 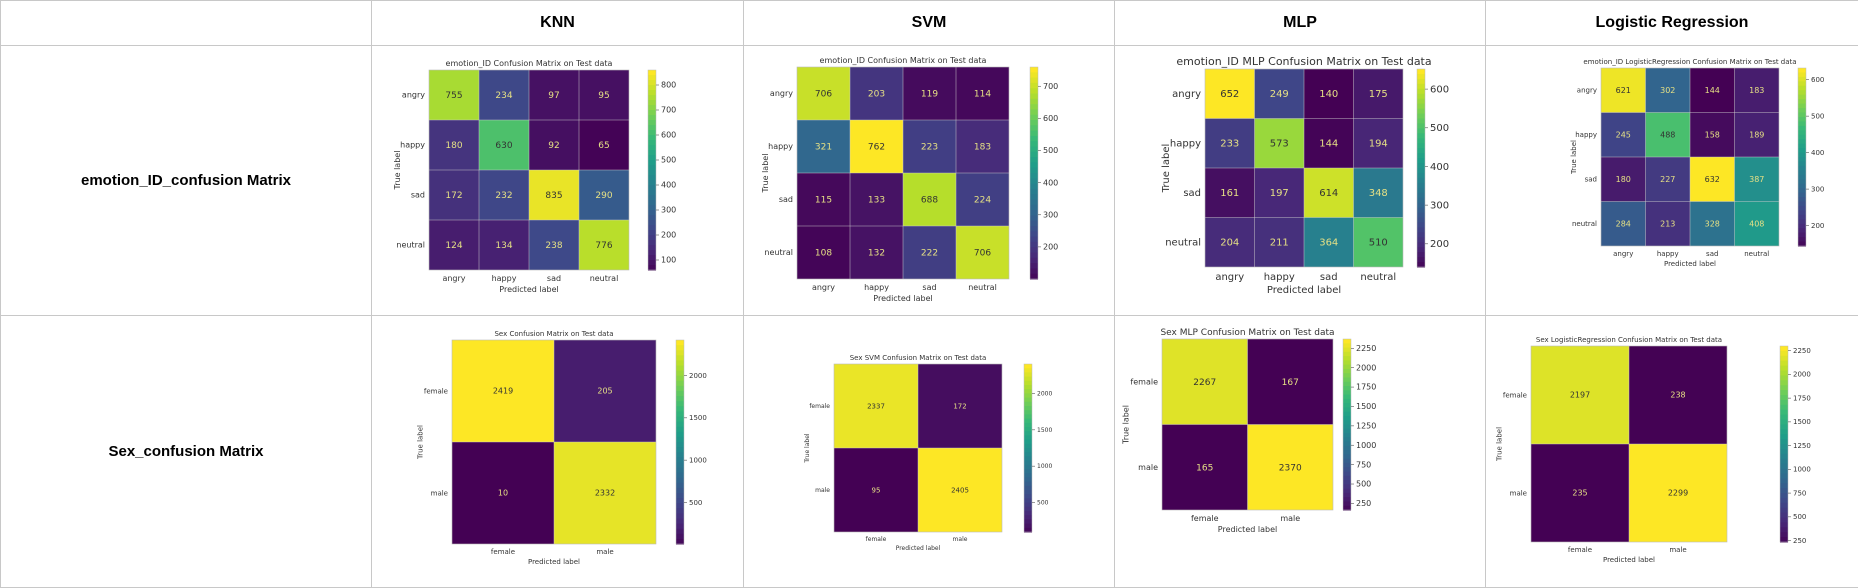 What do you see at coordinates (1229, 144) in the screenshot?
I see `cell-value: 233` at bounding box center [1229, 144].